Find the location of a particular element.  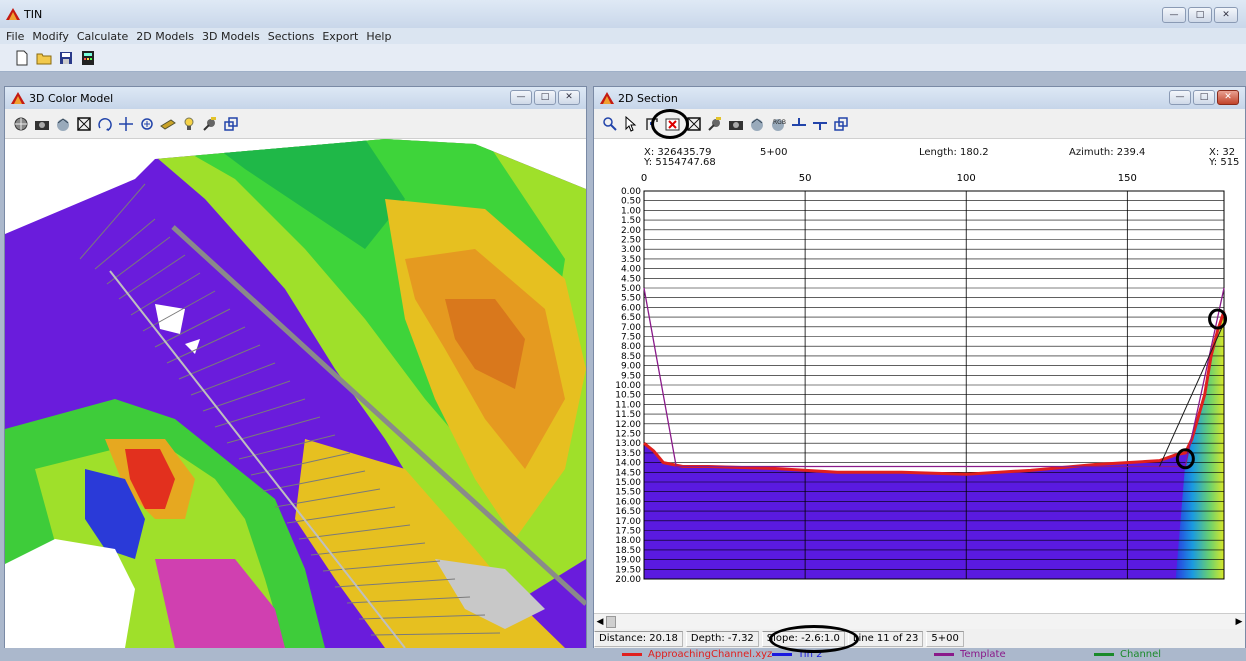

y-tick-label: 19.50 is located at coordinates (628, 570).